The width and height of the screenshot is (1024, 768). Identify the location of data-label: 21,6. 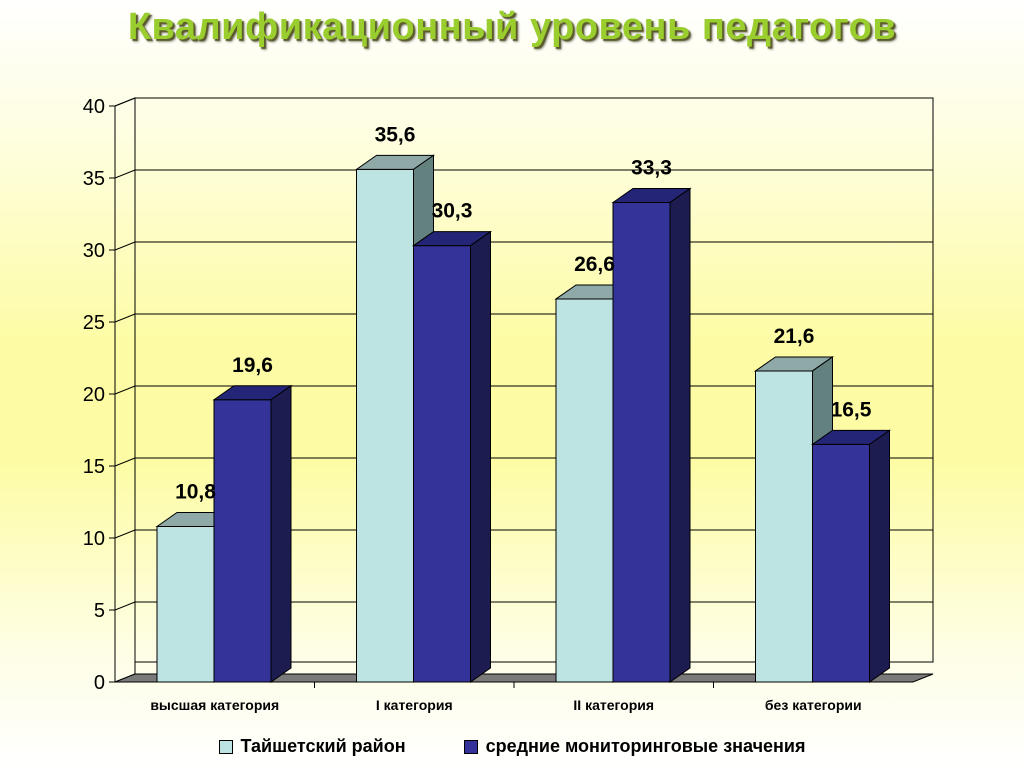
(794, 336).